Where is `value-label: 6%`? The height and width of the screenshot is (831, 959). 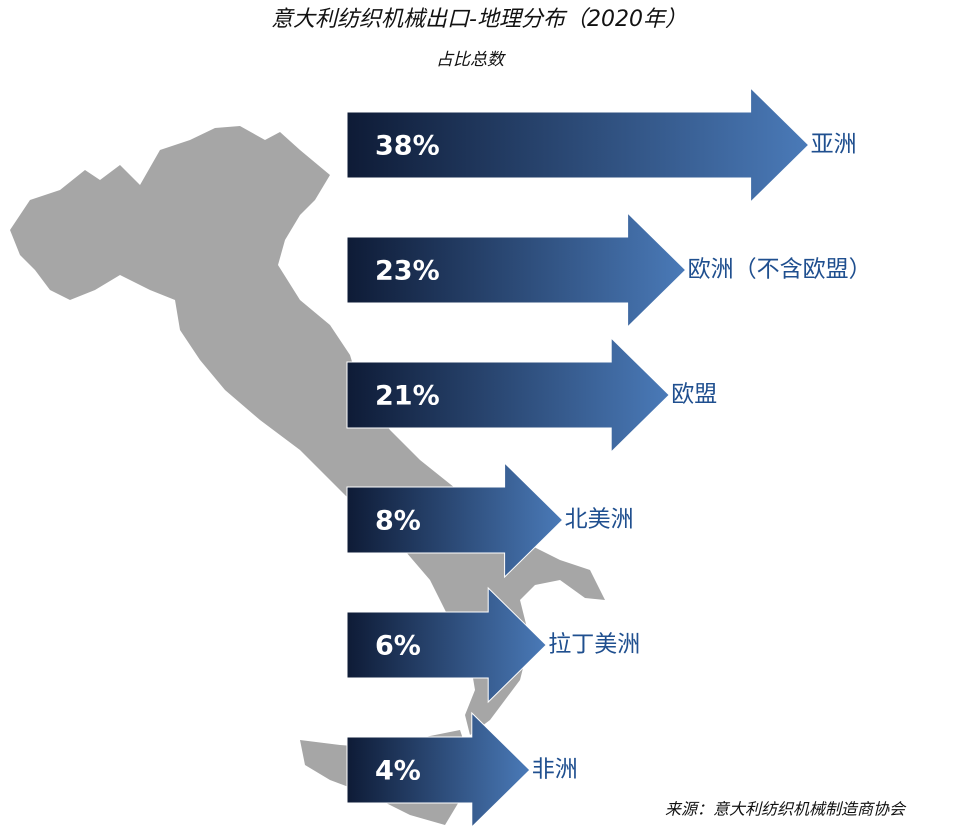 value-label: 6% is located at coordinates (398, 646).